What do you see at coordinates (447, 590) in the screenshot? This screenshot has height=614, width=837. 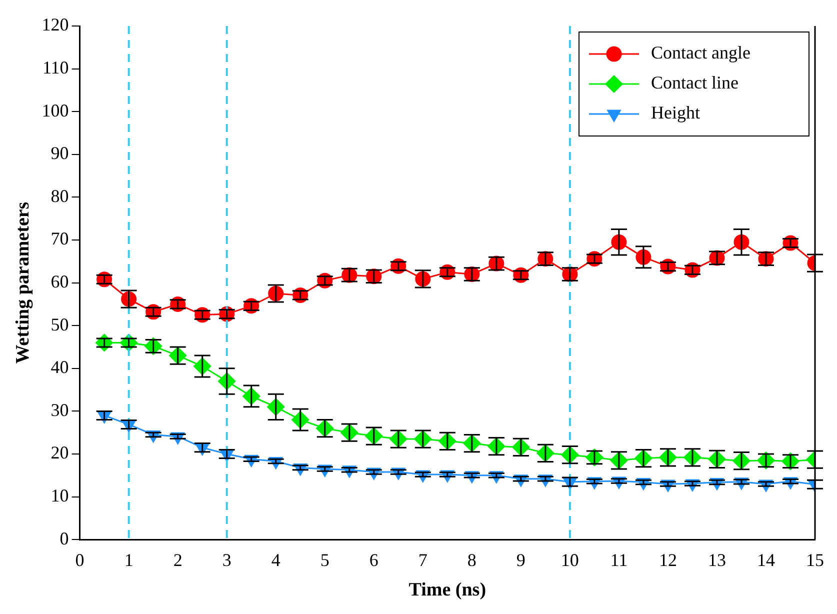 I see `x-axis-title: Time (ns)` at bounding box center [447, 590].